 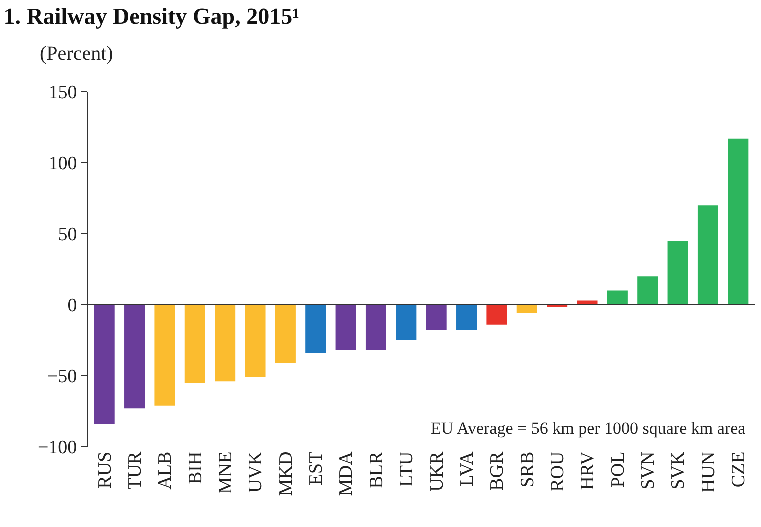 What do you see at coordinates (63, 93) in the screenshot?
I see `y-tick-label: 150` at bounding box center [63, 93].